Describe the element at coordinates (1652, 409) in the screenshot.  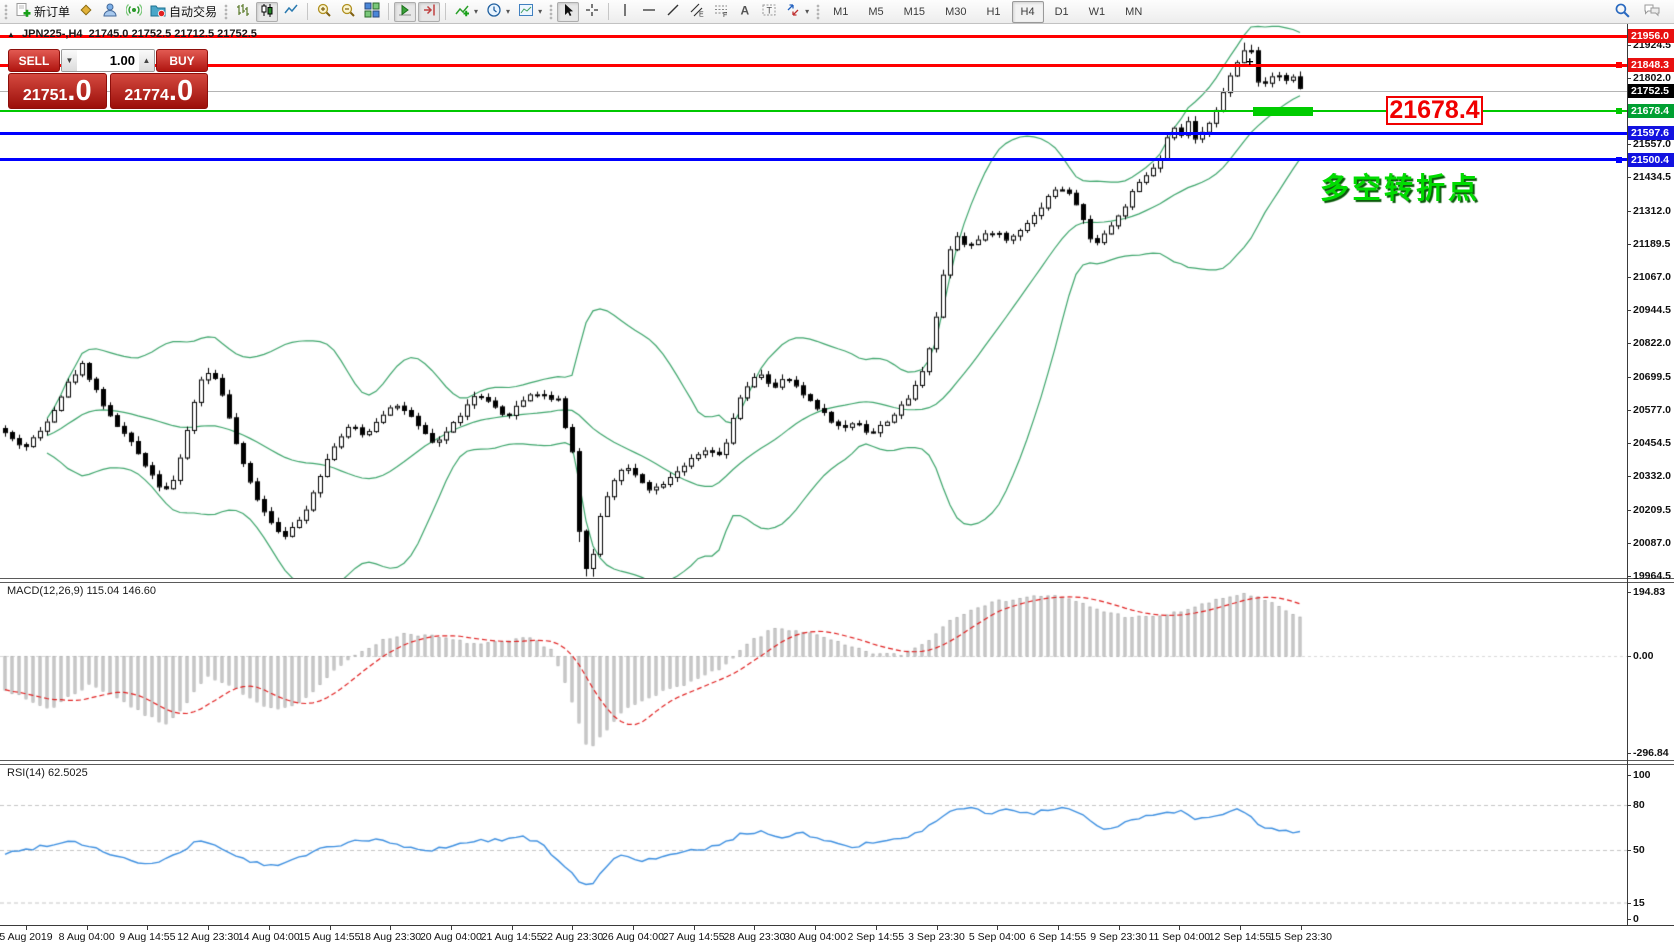
I see `axis-label: 20577.0` at that location.